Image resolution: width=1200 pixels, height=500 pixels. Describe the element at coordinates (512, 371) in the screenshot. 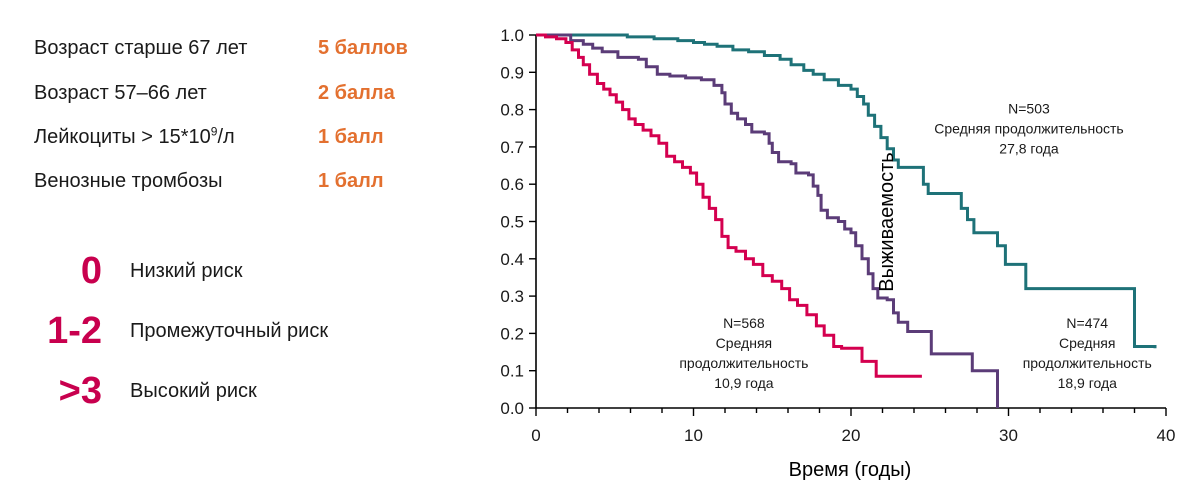

I see `y-tick-label: 0.1` at that location.